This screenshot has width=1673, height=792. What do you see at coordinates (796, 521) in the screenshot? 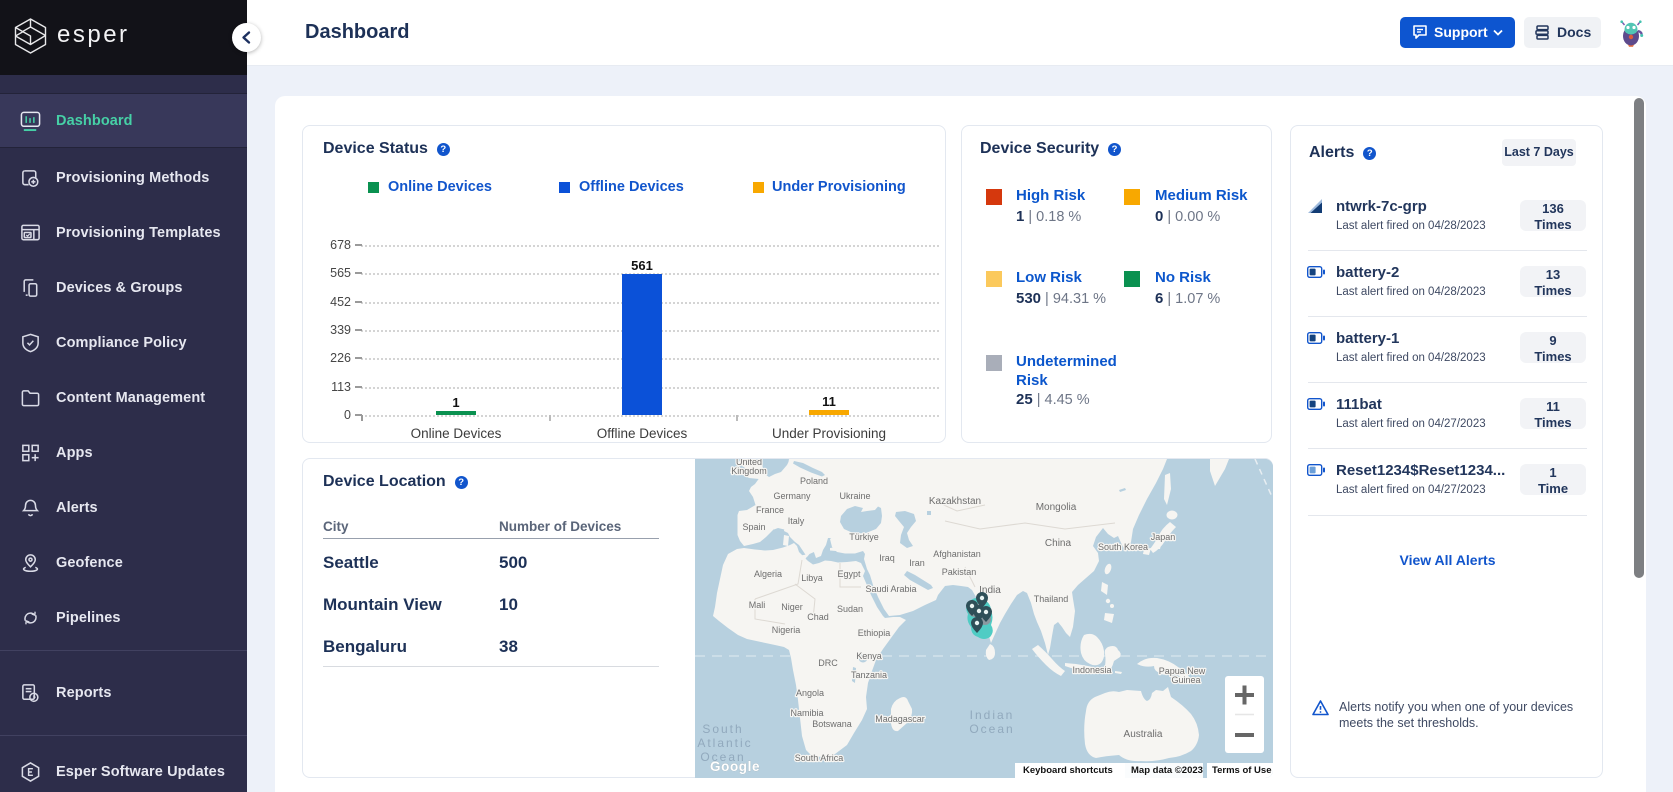
I see `svg-text: Italy` at bounding box center [796, 521].